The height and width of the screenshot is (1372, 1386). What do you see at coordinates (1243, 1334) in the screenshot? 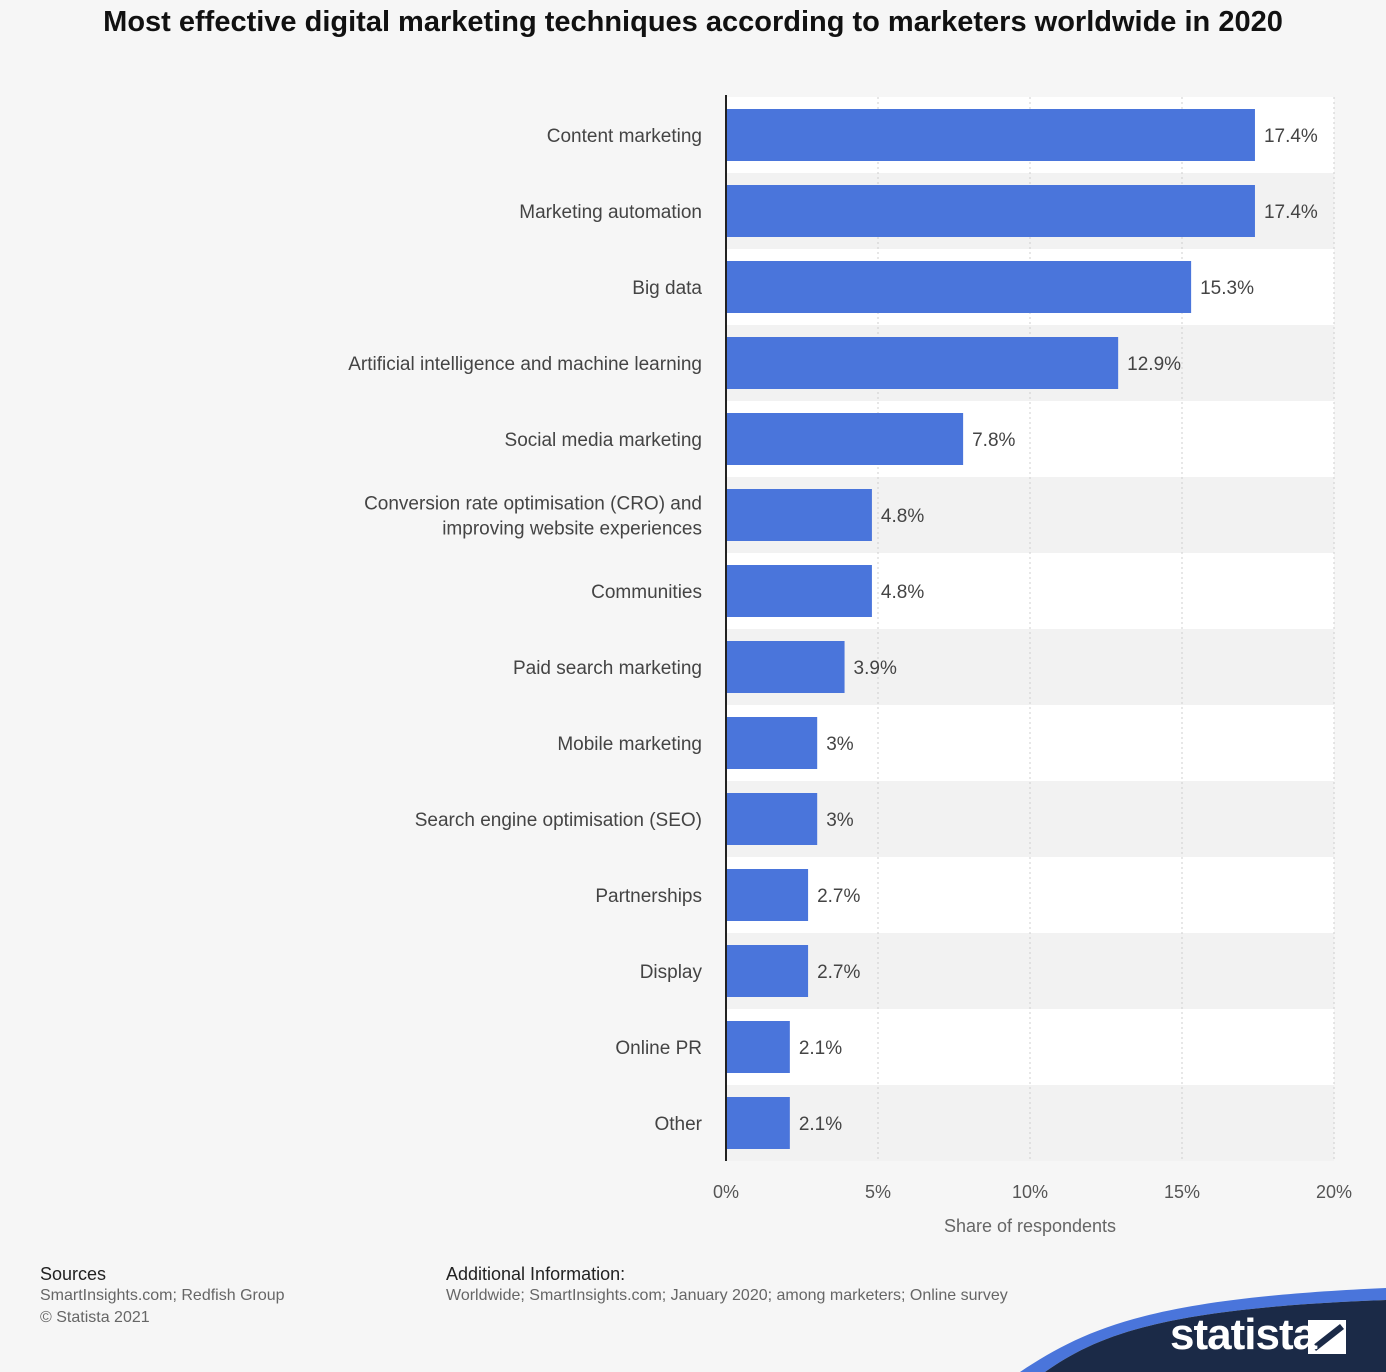
I see `statista-logo-text: statista` at bounding box center [1243, 1334].